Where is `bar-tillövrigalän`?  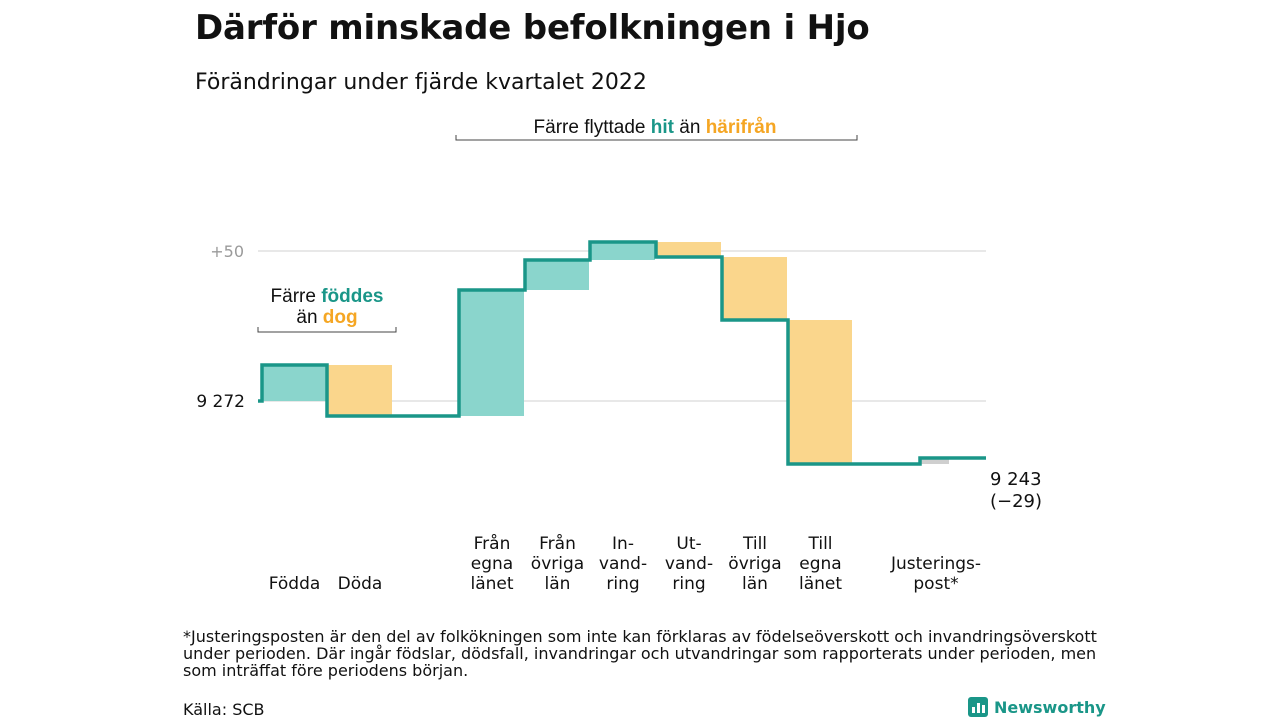
bar-tillövrigalän is located at coordinates (755, 288).